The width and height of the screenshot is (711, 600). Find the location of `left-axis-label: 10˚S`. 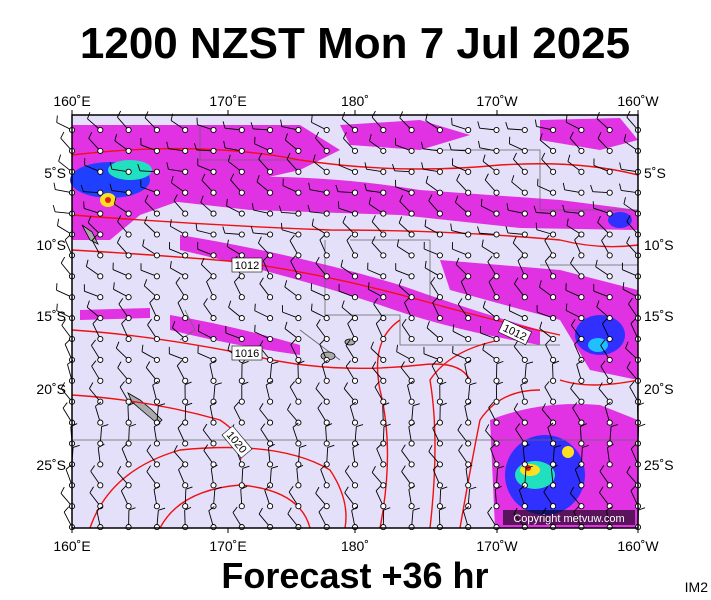

left-axis-label: 10˚S is located at coordinates (51, 245).